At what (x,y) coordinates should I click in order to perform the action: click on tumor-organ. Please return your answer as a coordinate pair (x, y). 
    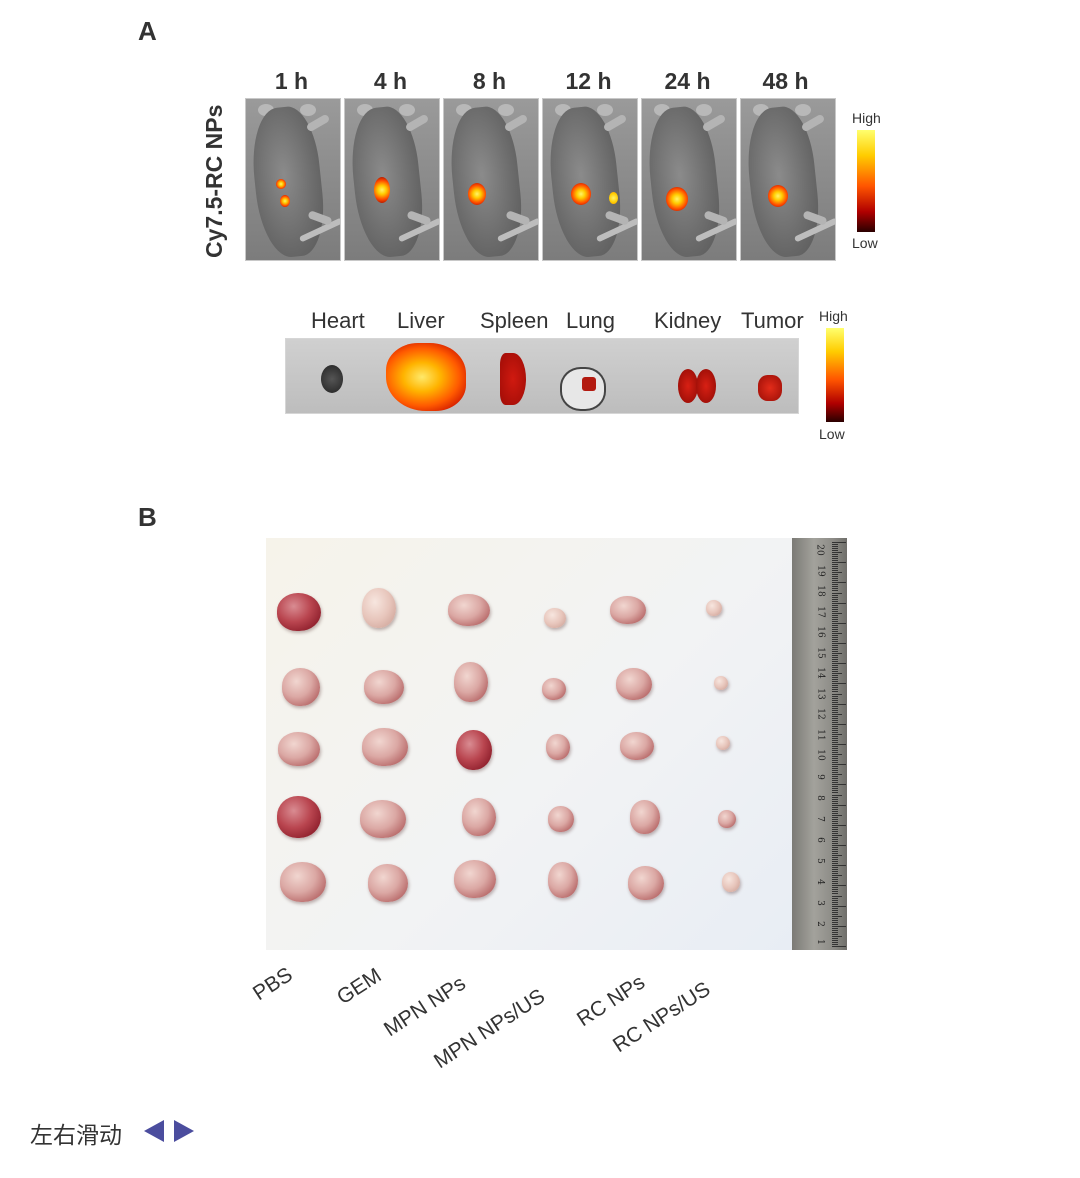
    Looking at the image, I should click on (770, 388).